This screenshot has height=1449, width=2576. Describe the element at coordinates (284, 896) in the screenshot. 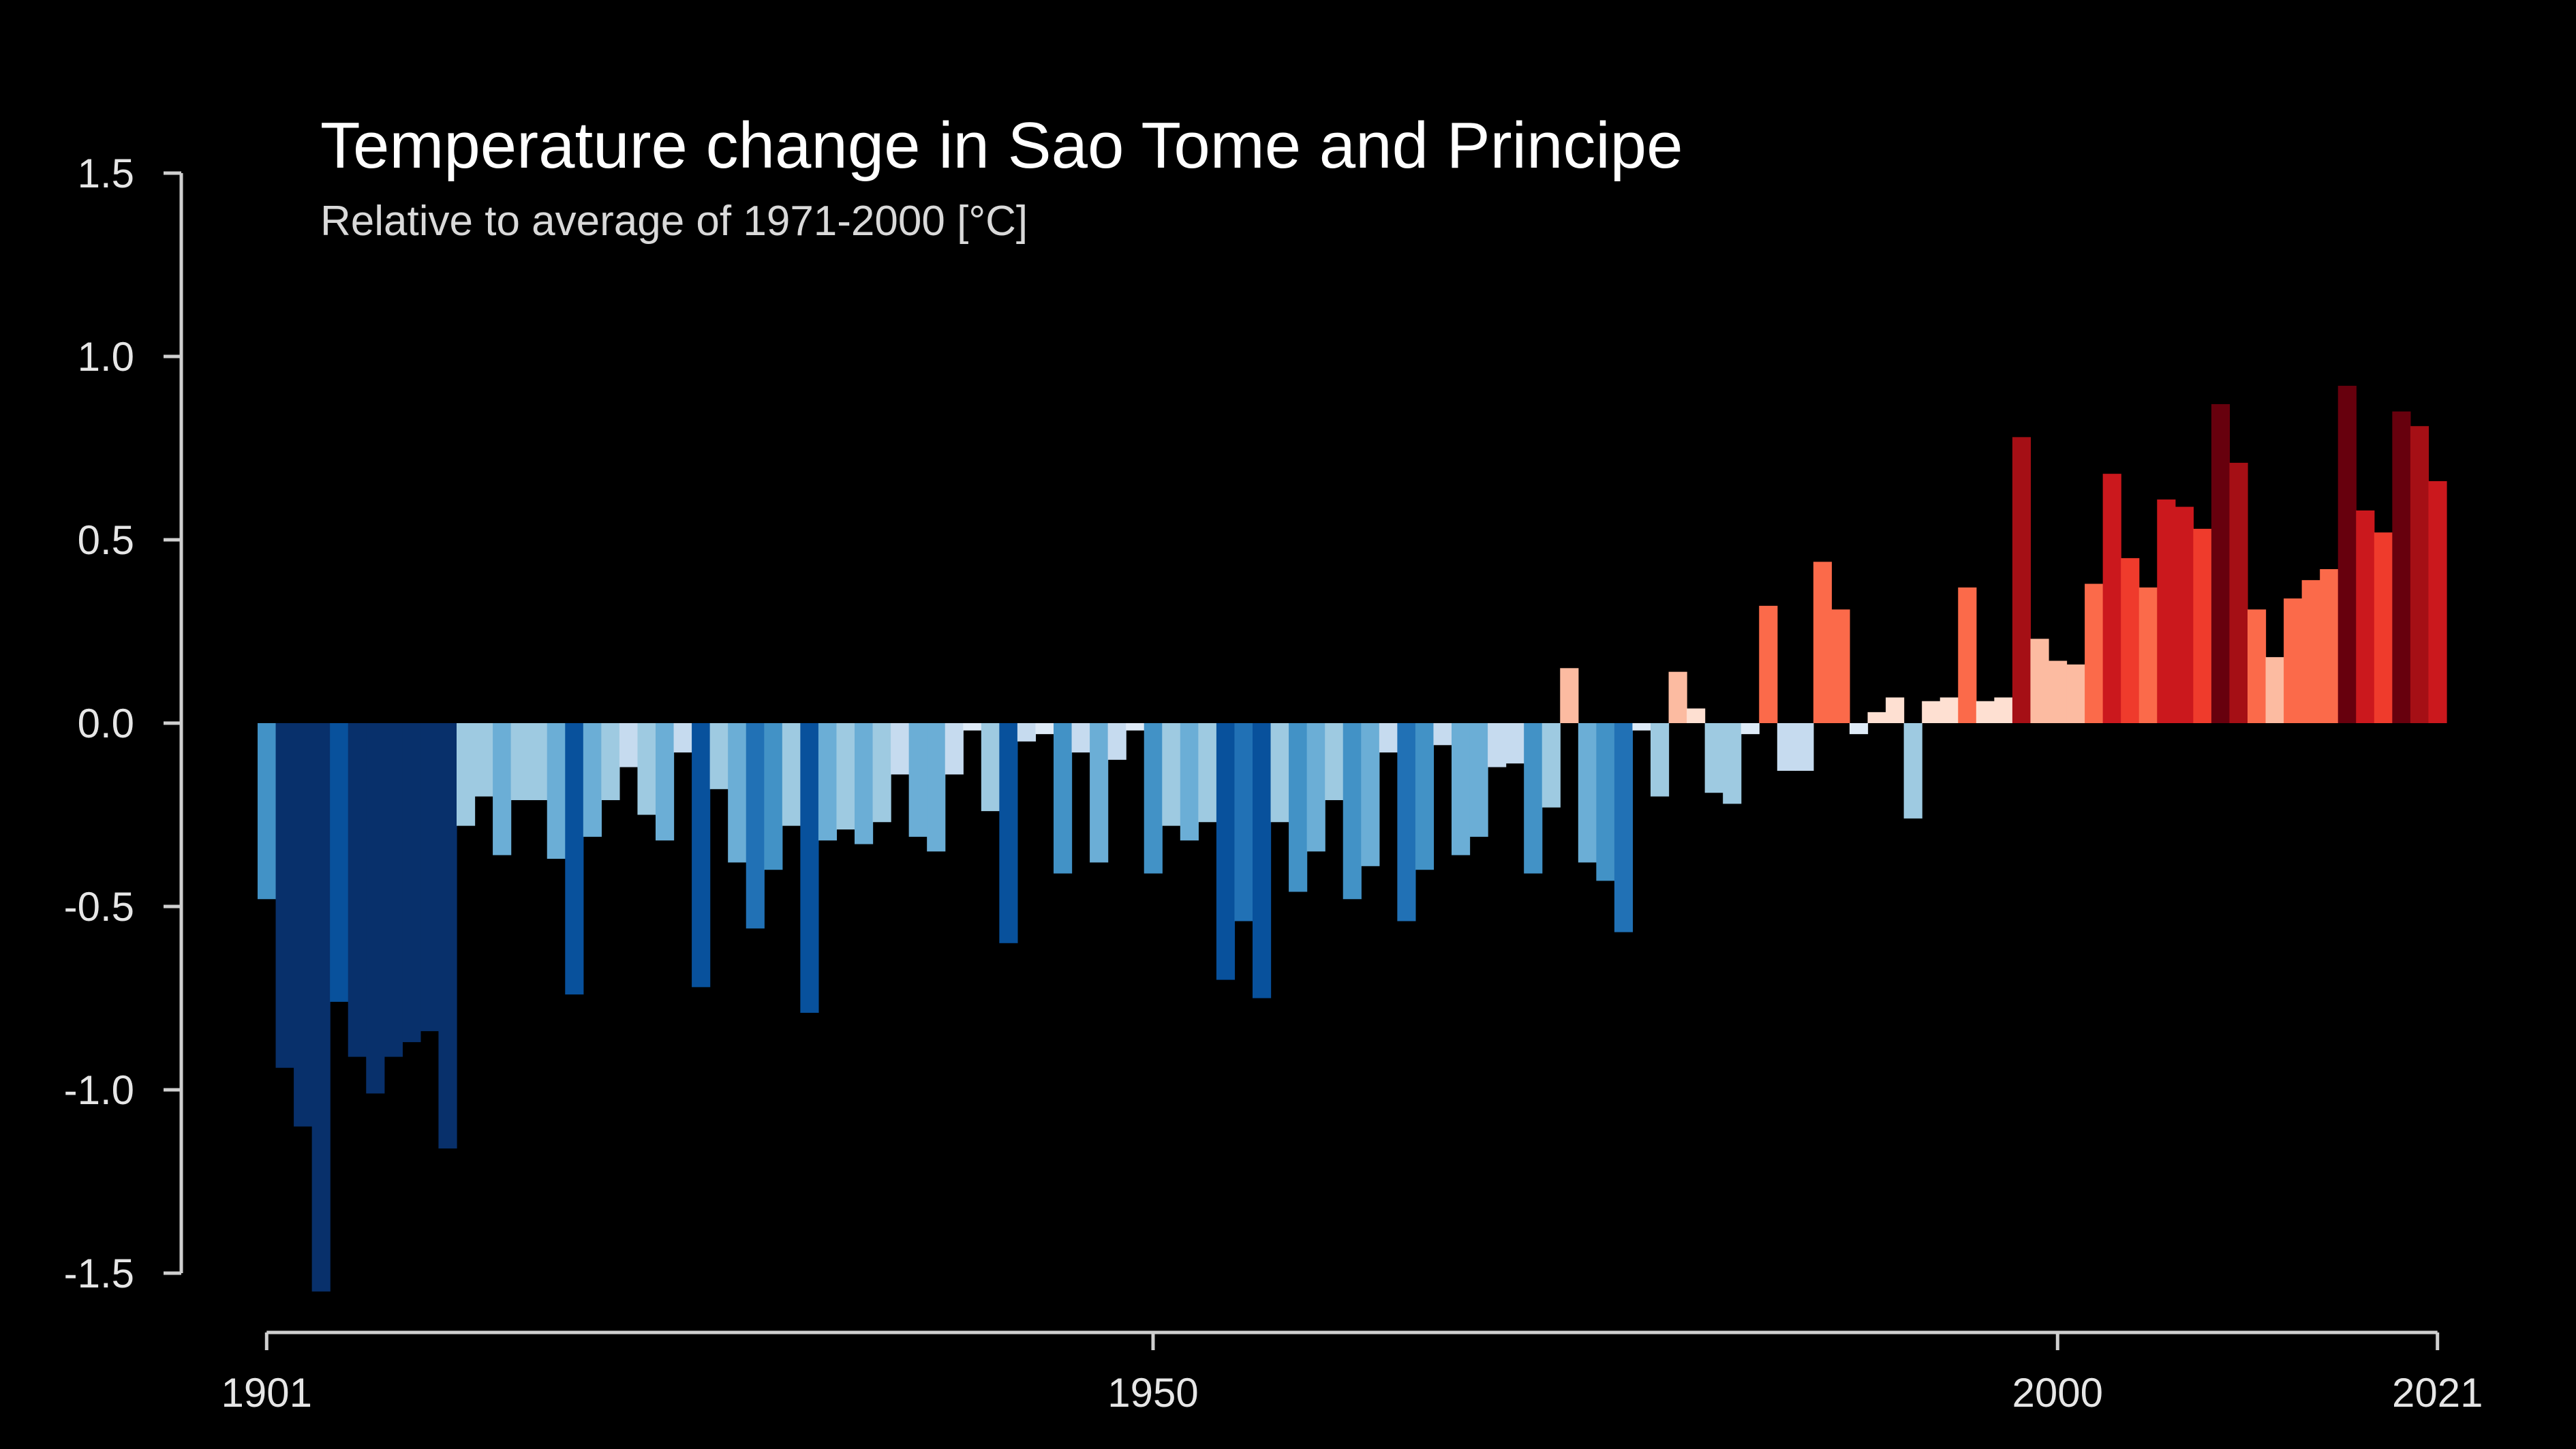

I see `bar-1902` at that location.